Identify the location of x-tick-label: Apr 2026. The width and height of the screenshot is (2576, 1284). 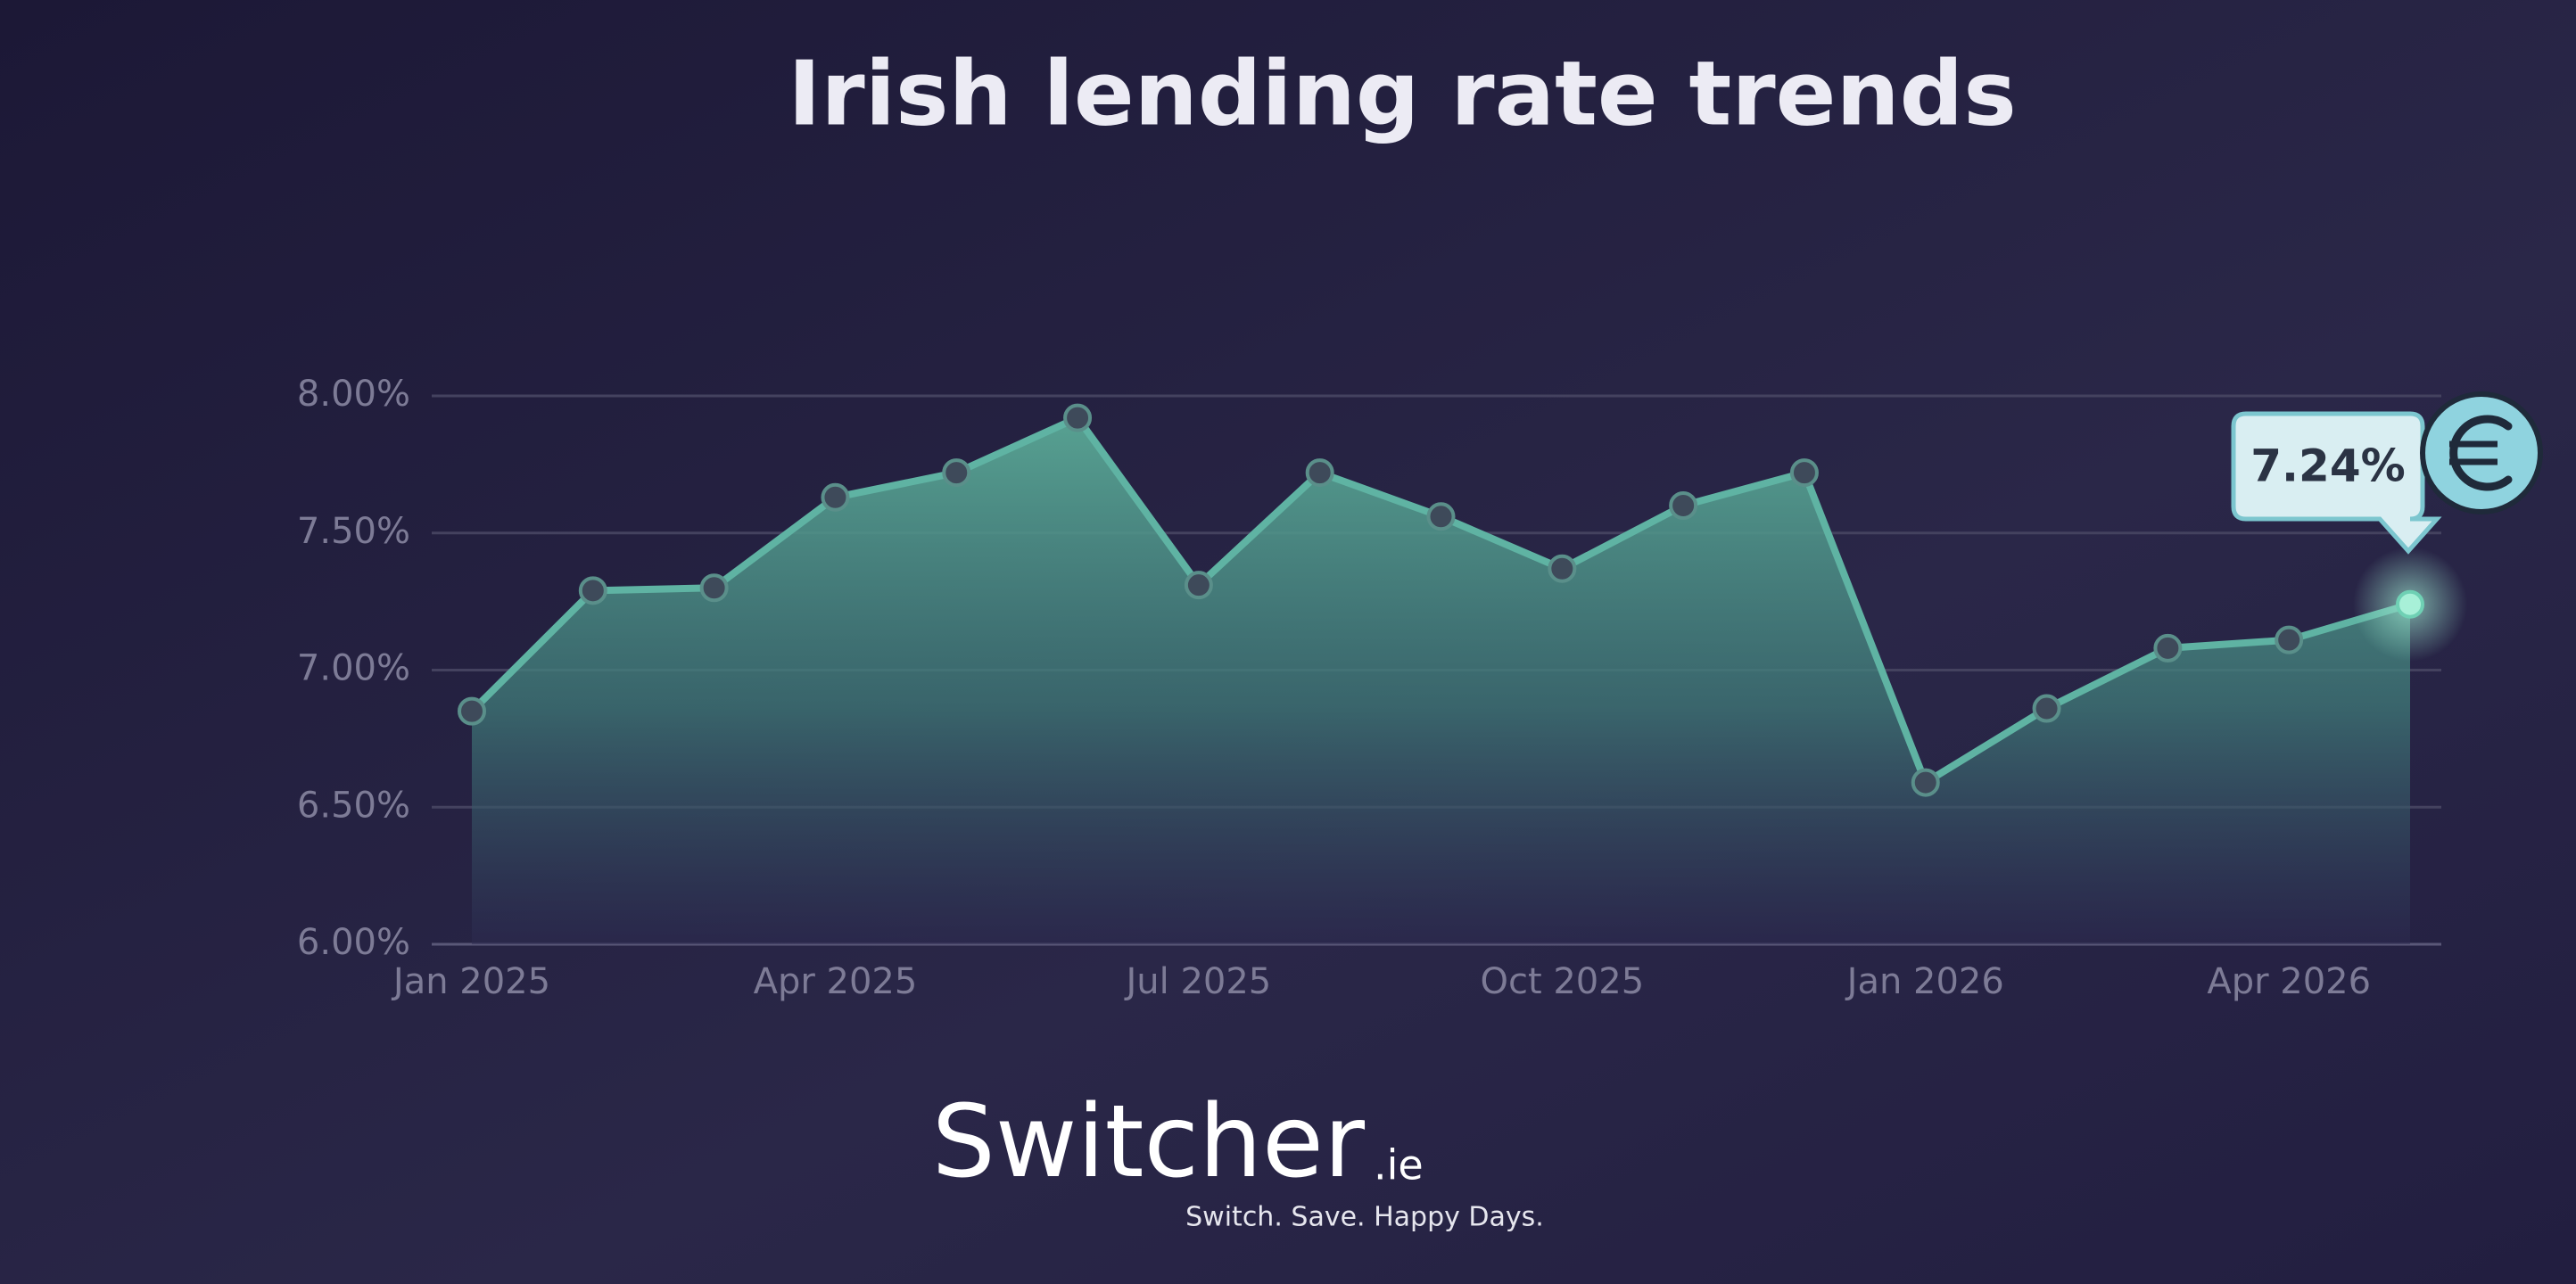
(2289, 981).